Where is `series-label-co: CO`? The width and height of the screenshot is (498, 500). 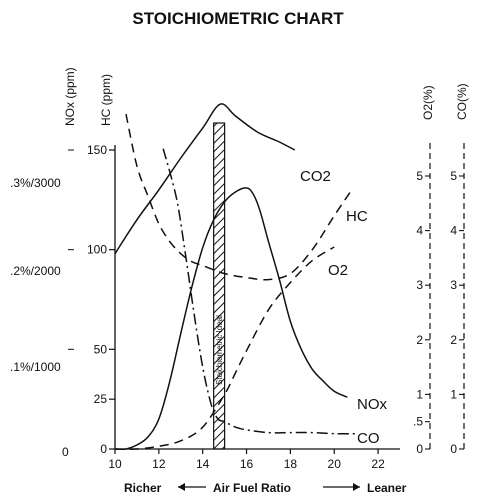
series-label-co: CO is located at coordinates (368, 438).